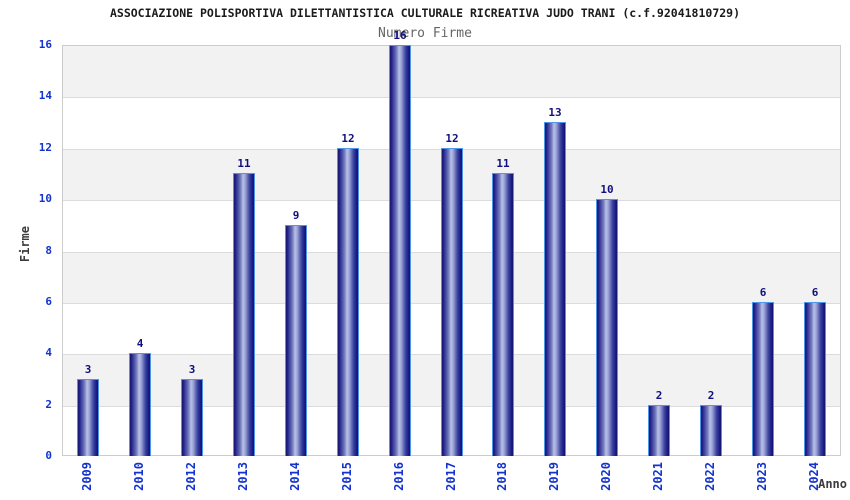  I want to click on x-tick-label: 2019, so click(554, 476).